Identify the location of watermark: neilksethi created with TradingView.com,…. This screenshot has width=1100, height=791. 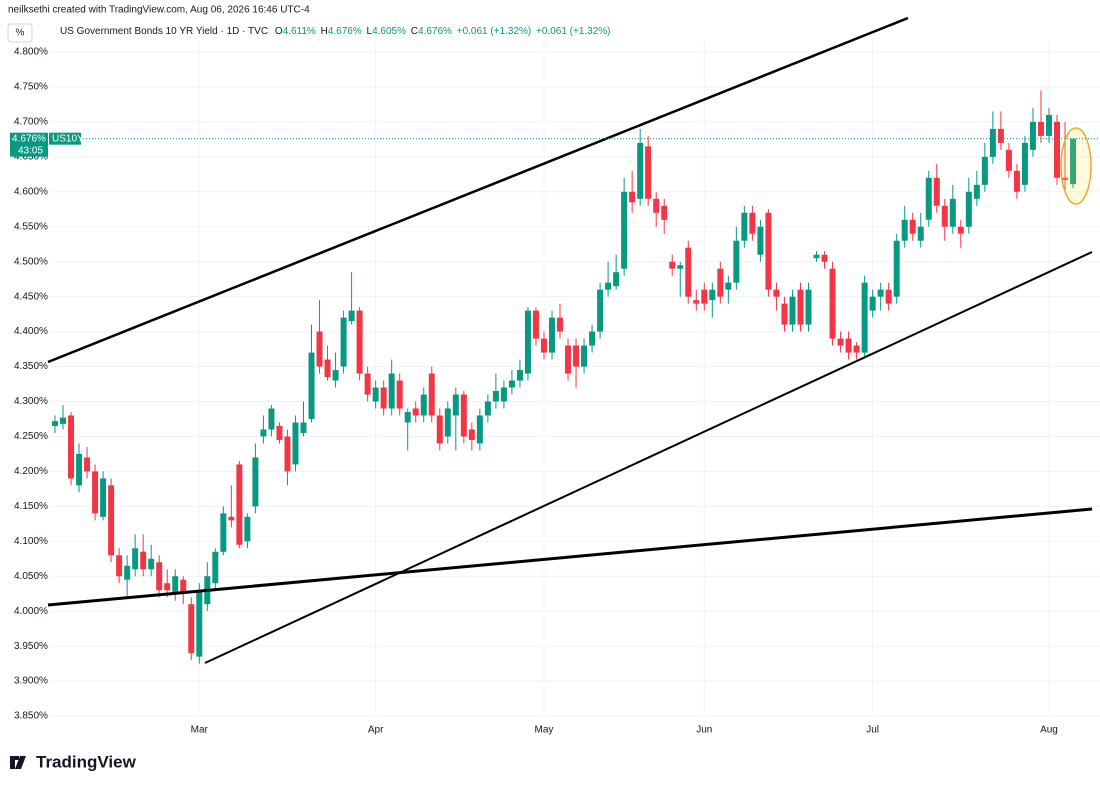
(159, 10).